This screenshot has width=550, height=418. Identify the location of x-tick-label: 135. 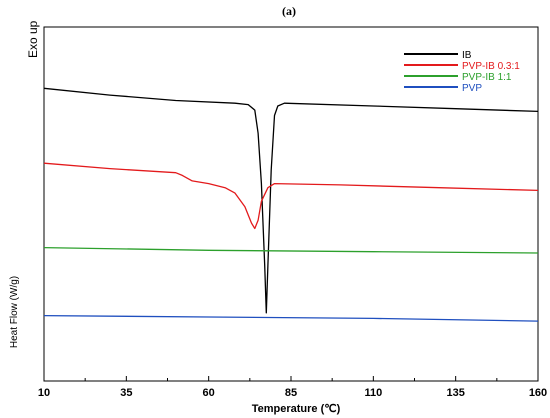
(455, 393).